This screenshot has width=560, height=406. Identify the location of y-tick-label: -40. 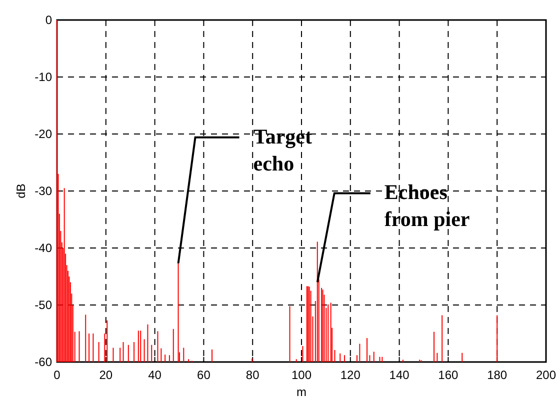
(43, 248).